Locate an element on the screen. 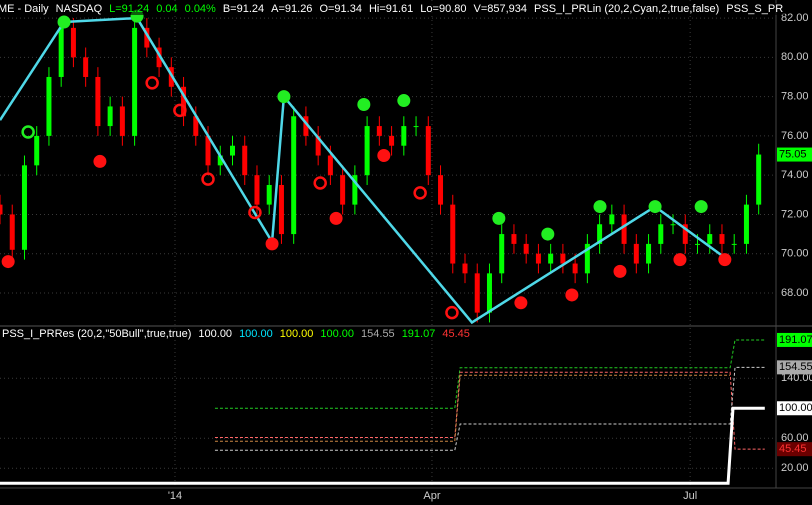 The height and width of the screenshot is (505, 812). legend-item: O=91.34 is located at coordinates (340, 9).